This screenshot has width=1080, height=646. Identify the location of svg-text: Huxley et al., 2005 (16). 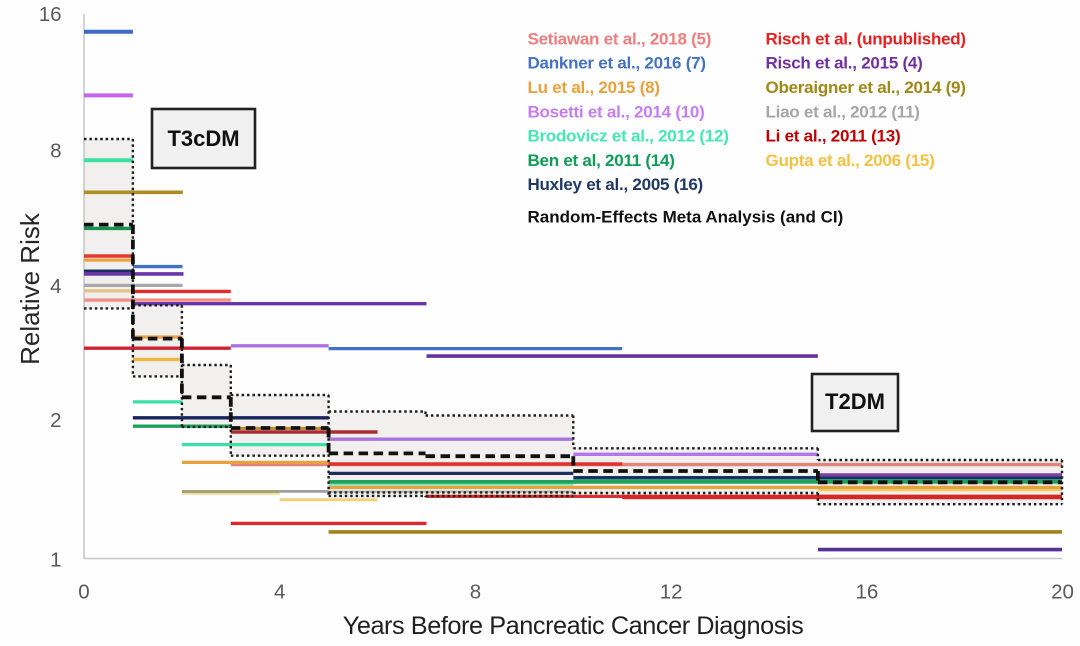
(615, 184).